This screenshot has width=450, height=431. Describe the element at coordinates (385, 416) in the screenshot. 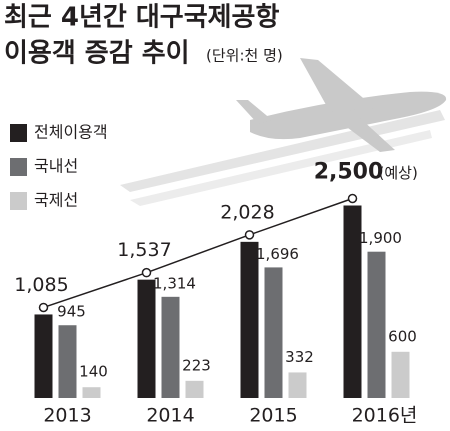

I see `x-tick-label: 2016년` at that location.